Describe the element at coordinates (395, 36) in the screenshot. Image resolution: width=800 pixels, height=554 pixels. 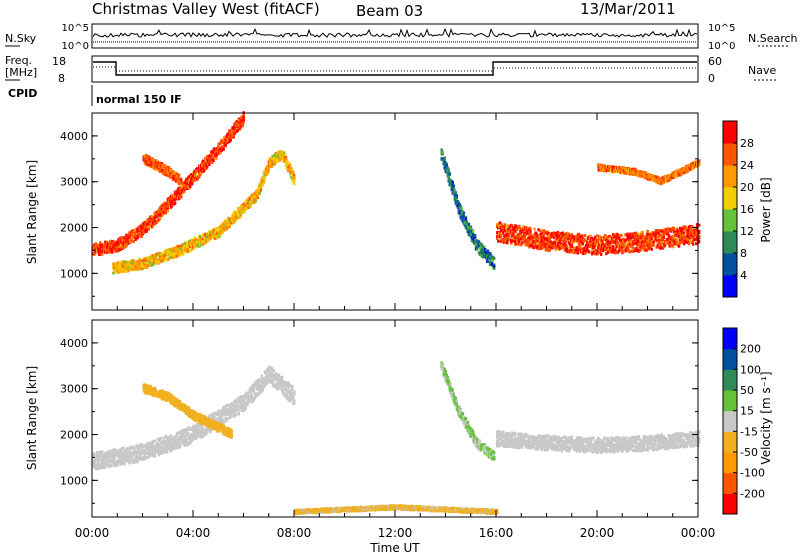
I see `nsky-panel-frame` at that location.